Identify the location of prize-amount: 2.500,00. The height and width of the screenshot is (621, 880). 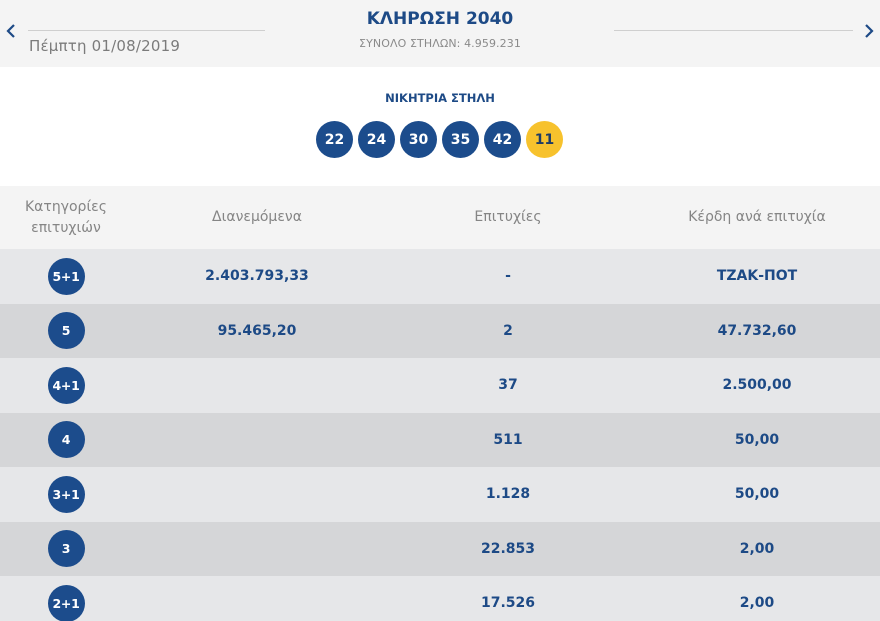
(757, 385).